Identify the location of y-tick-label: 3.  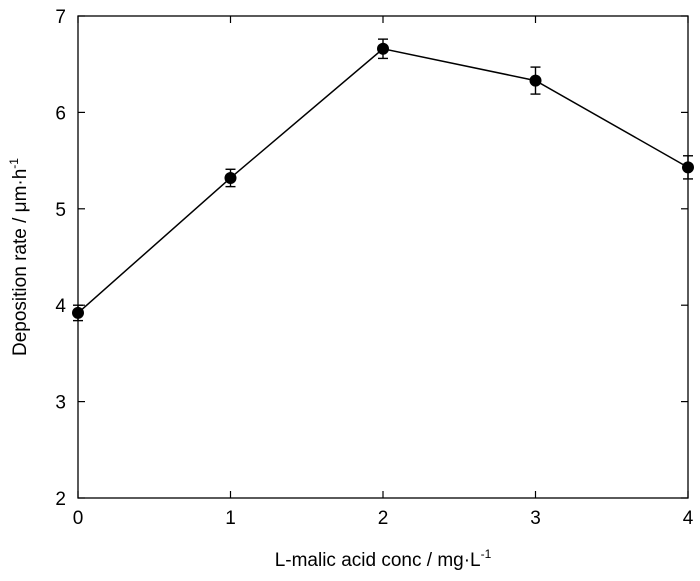
(60, 403).